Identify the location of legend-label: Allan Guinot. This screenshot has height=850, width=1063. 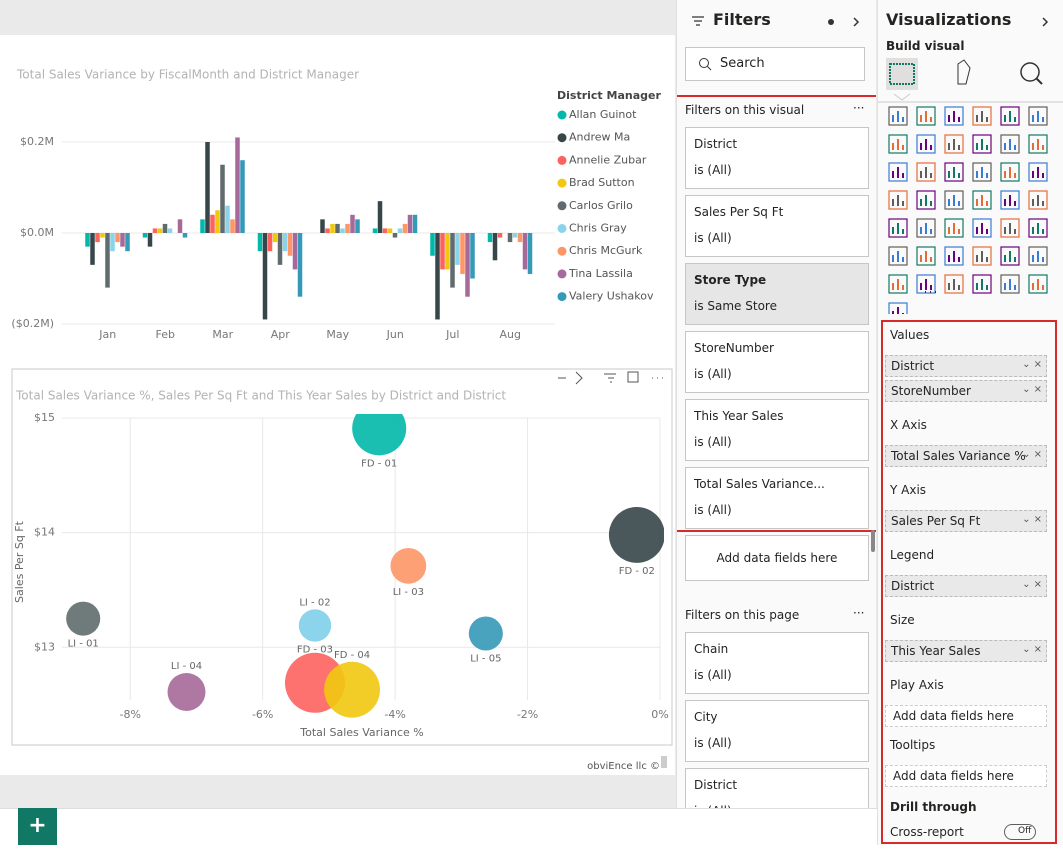
(603, 114).